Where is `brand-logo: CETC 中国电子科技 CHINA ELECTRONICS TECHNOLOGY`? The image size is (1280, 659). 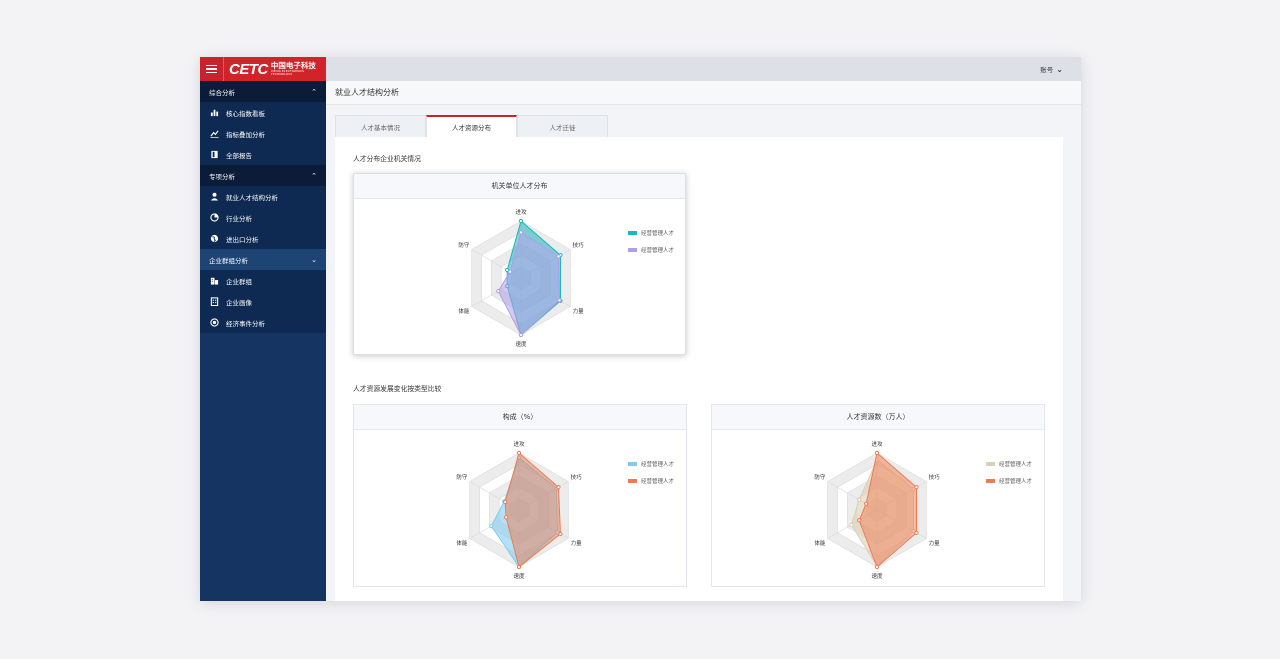
brand-logo: CETC 中国电子科技 CHINA ELECTRONICS TECHNOLOGY is located at coordinates (275, 69).